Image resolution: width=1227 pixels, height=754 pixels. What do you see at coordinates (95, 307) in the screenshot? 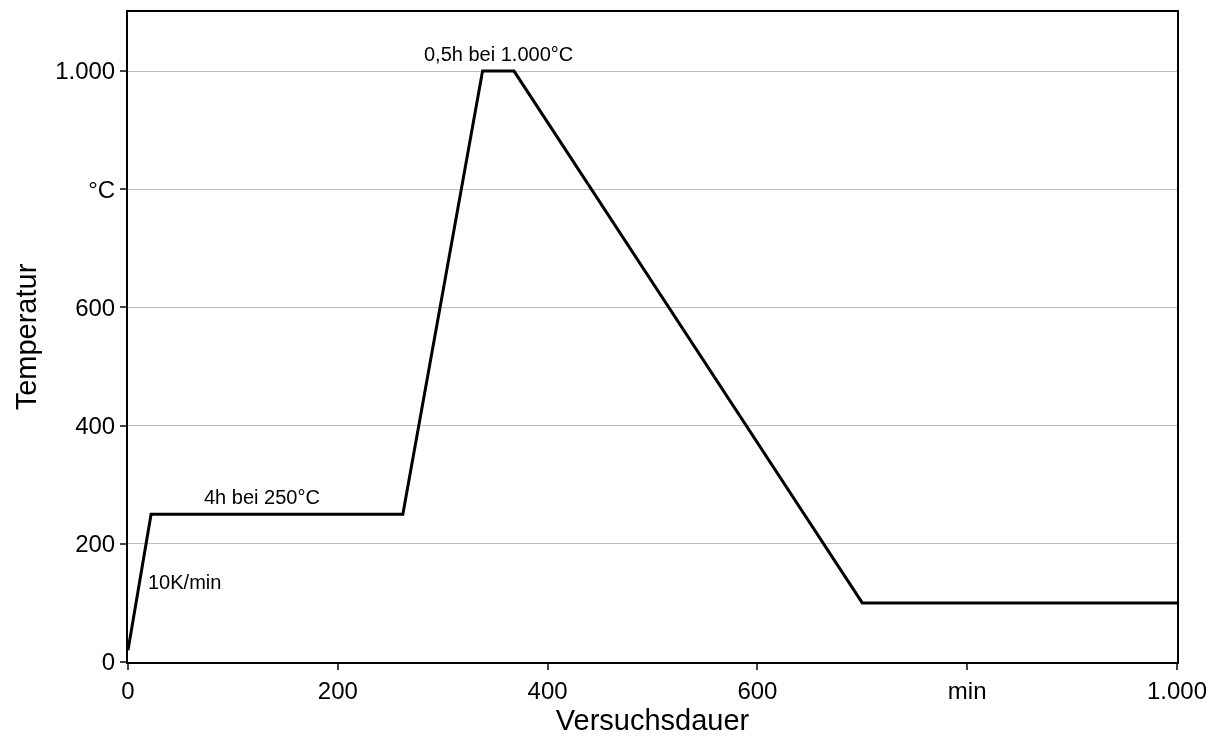
I see `y-tick-label: 600` at bounding box center [95, 307].